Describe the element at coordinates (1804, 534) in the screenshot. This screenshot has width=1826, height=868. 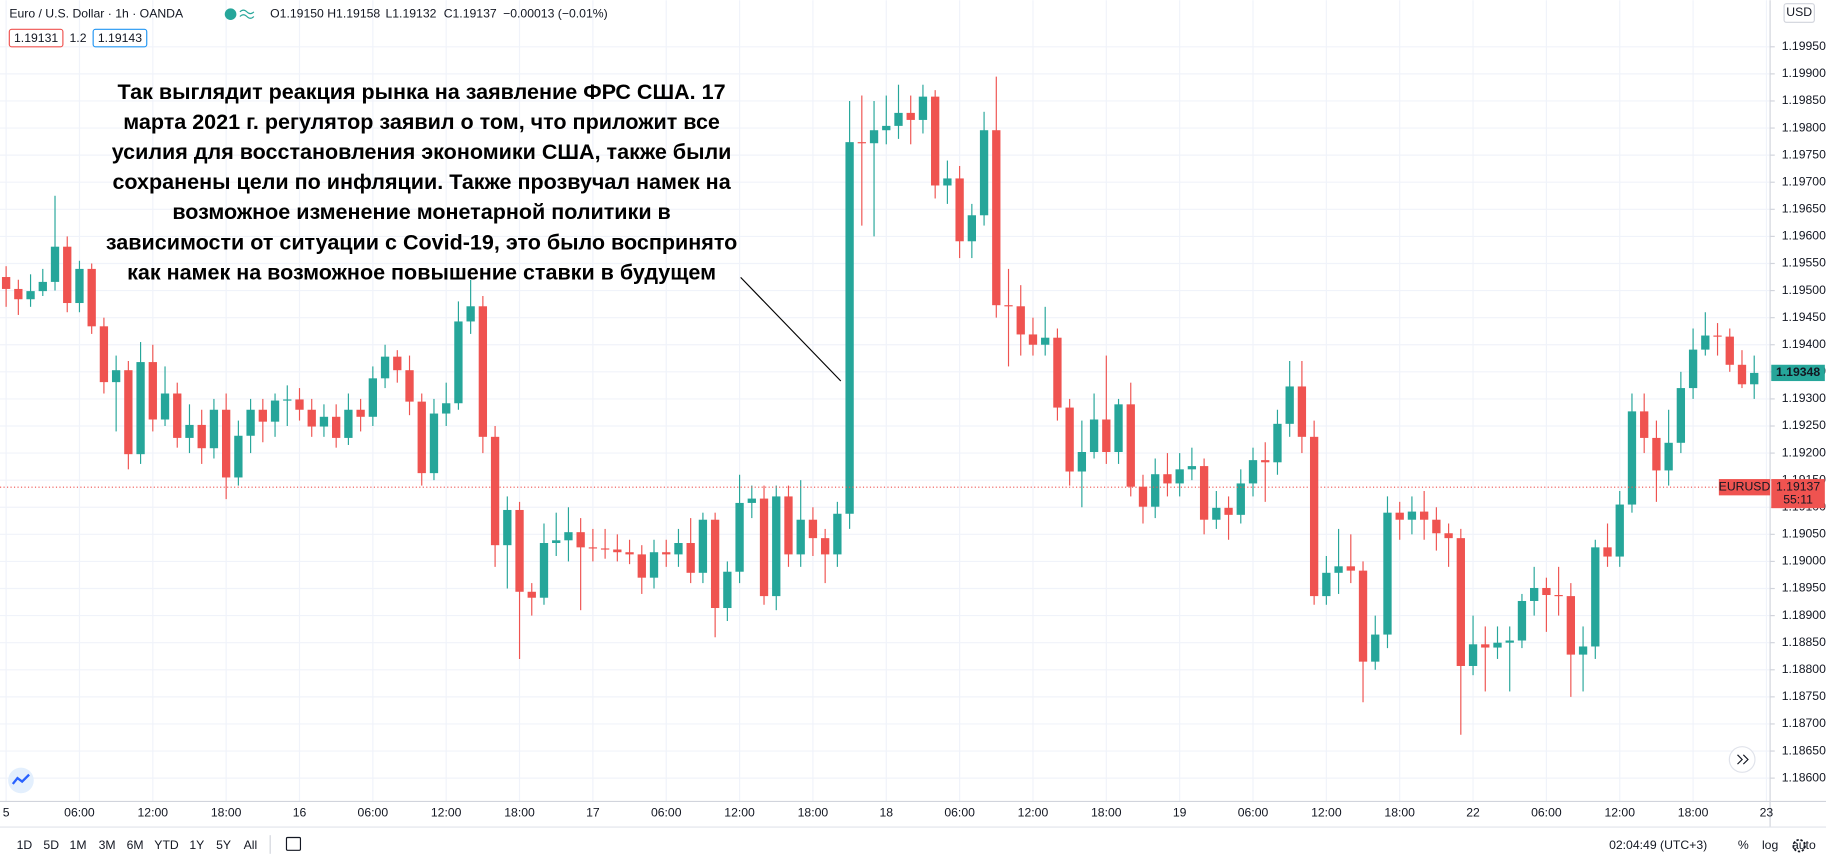
I see `y-tick-label: 1.19050` at that location.